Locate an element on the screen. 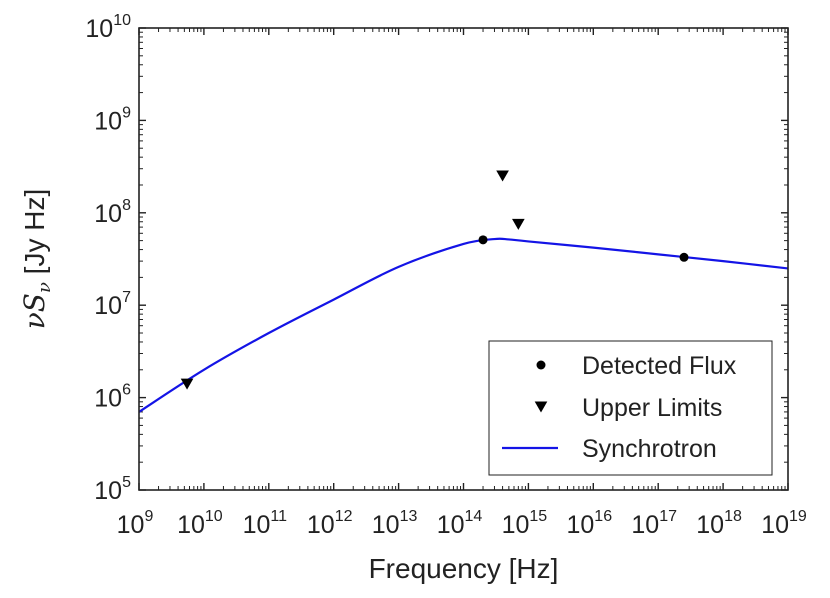 The height and width of the screenshot is (598, 830). x-tick-label: 1011 is located at coordinates (265, 523).